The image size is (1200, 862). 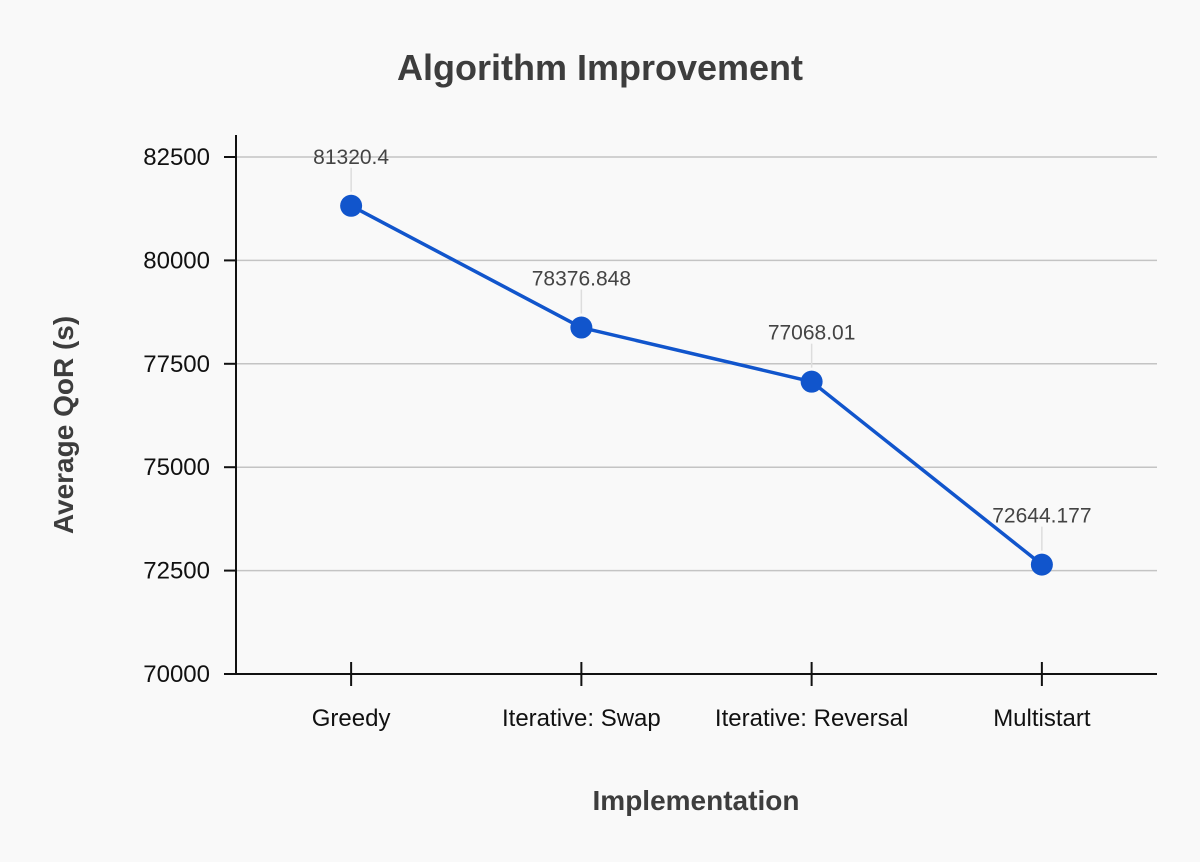 What do you see at coordinates (176, 157) in the screenshot?
I see `y-tick-label: 82500` at bounding box center [176, 157].